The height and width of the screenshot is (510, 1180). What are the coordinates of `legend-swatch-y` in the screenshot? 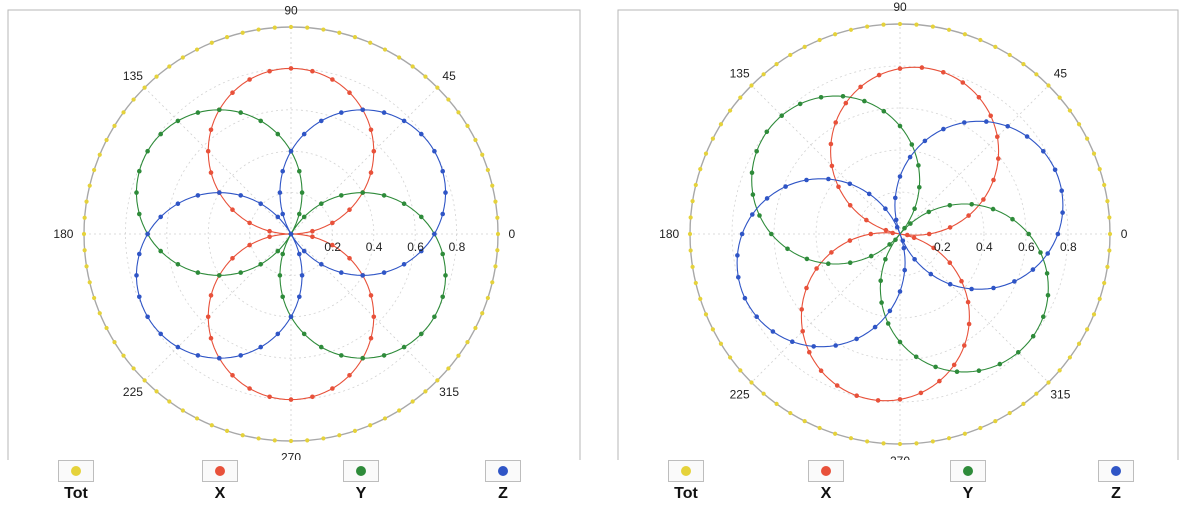 It's located at (968, 471).